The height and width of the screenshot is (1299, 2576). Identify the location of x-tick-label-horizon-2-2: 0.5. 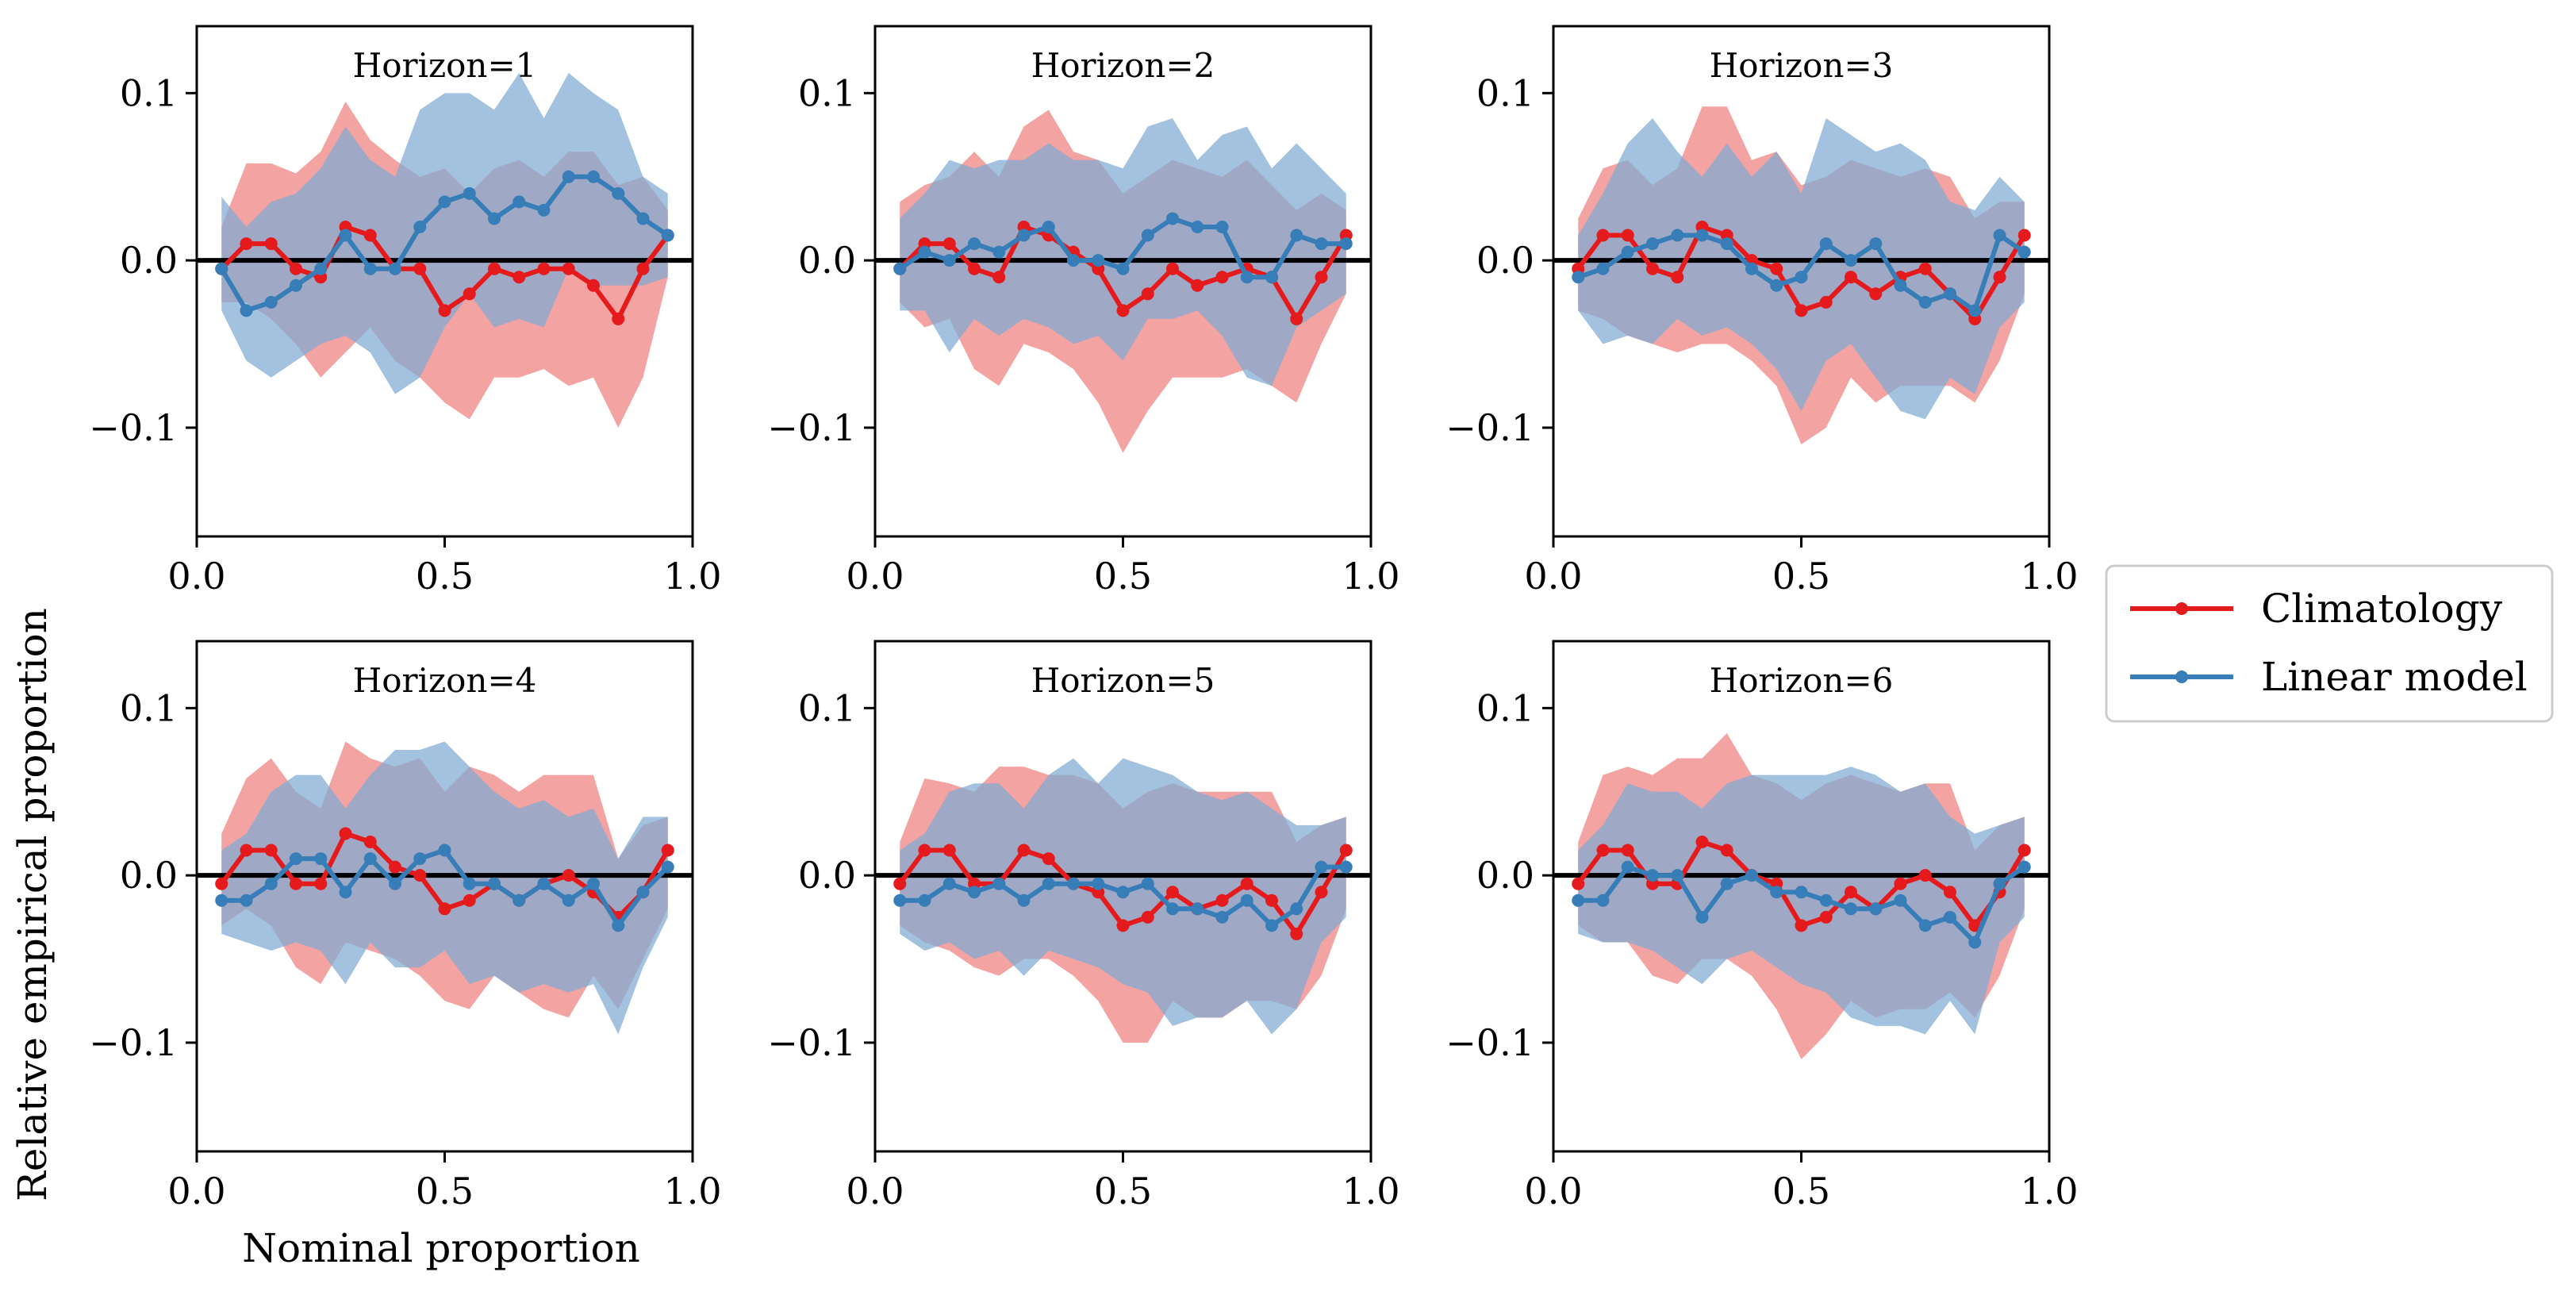
(1123, 577).